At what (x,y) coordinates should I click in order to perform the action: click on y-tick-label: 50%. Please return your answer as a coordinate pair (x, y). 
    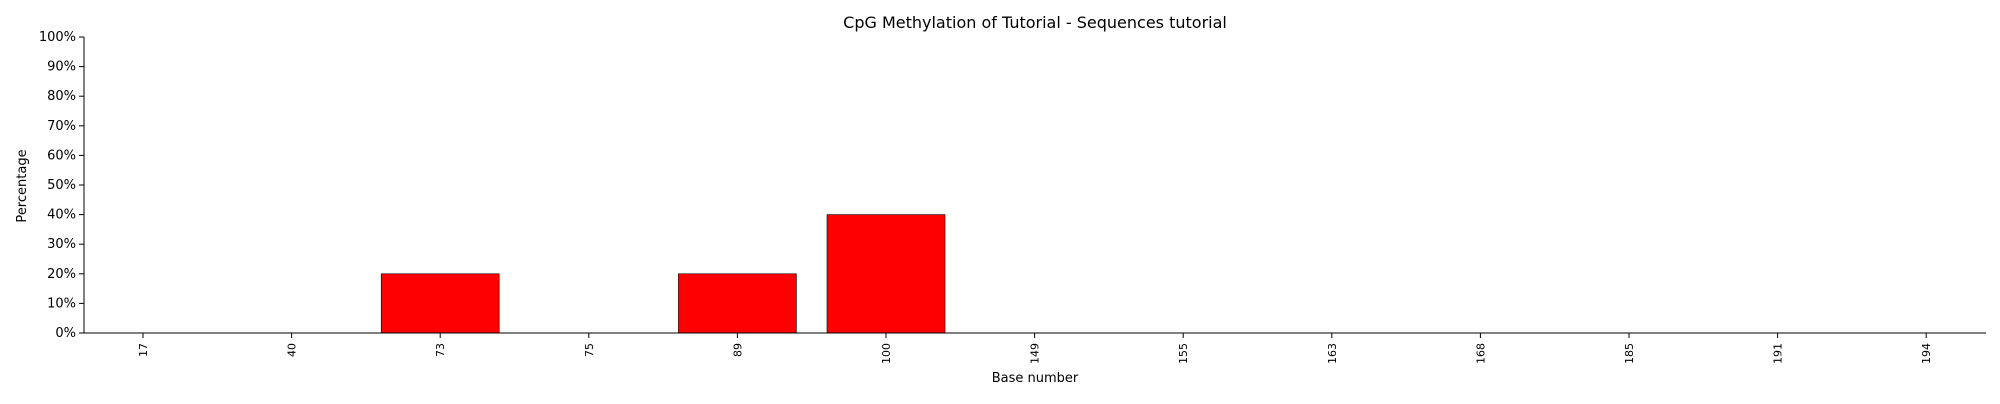
    Looking at the image, I should click on (61, 185).